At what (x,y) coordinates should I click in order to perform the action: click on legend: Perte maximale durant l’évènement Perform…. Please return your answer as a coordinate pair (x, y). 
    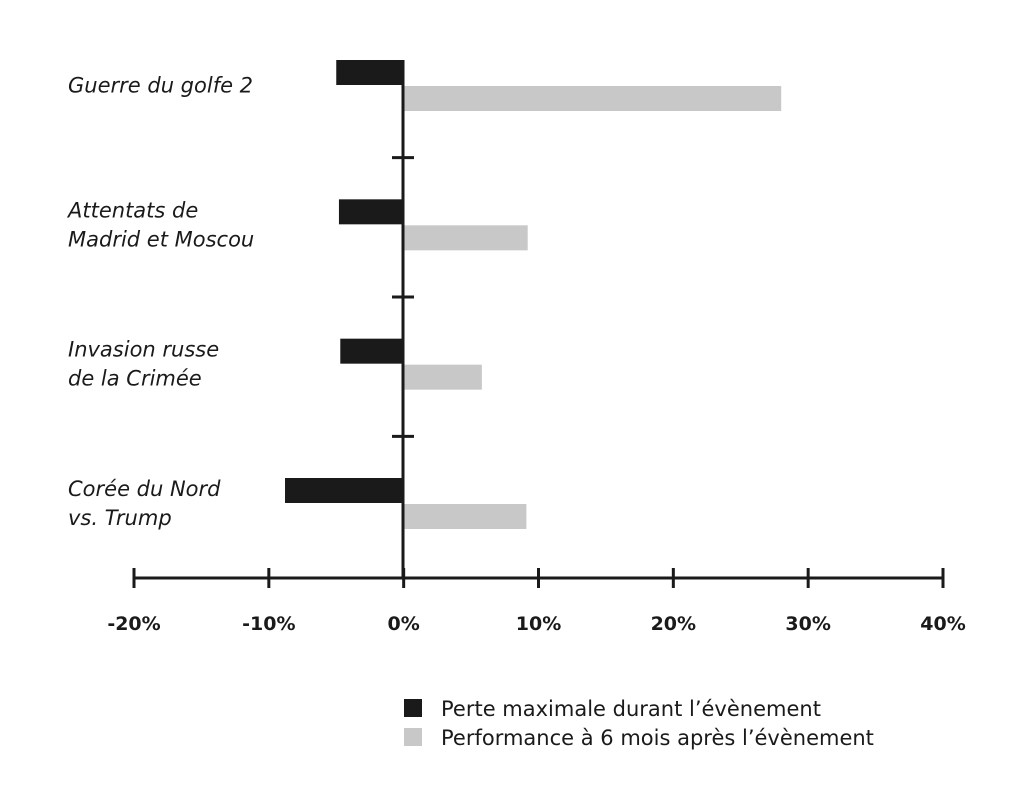
    Looking at the image, I should click on (639, 723).